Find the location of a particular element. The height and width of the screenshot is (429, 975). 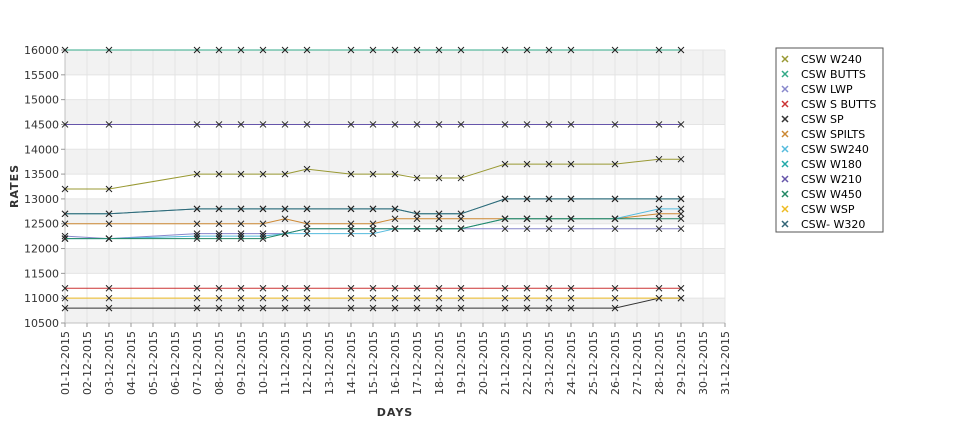

legend-label: CSW W450 is located at coordinates (831, 194).